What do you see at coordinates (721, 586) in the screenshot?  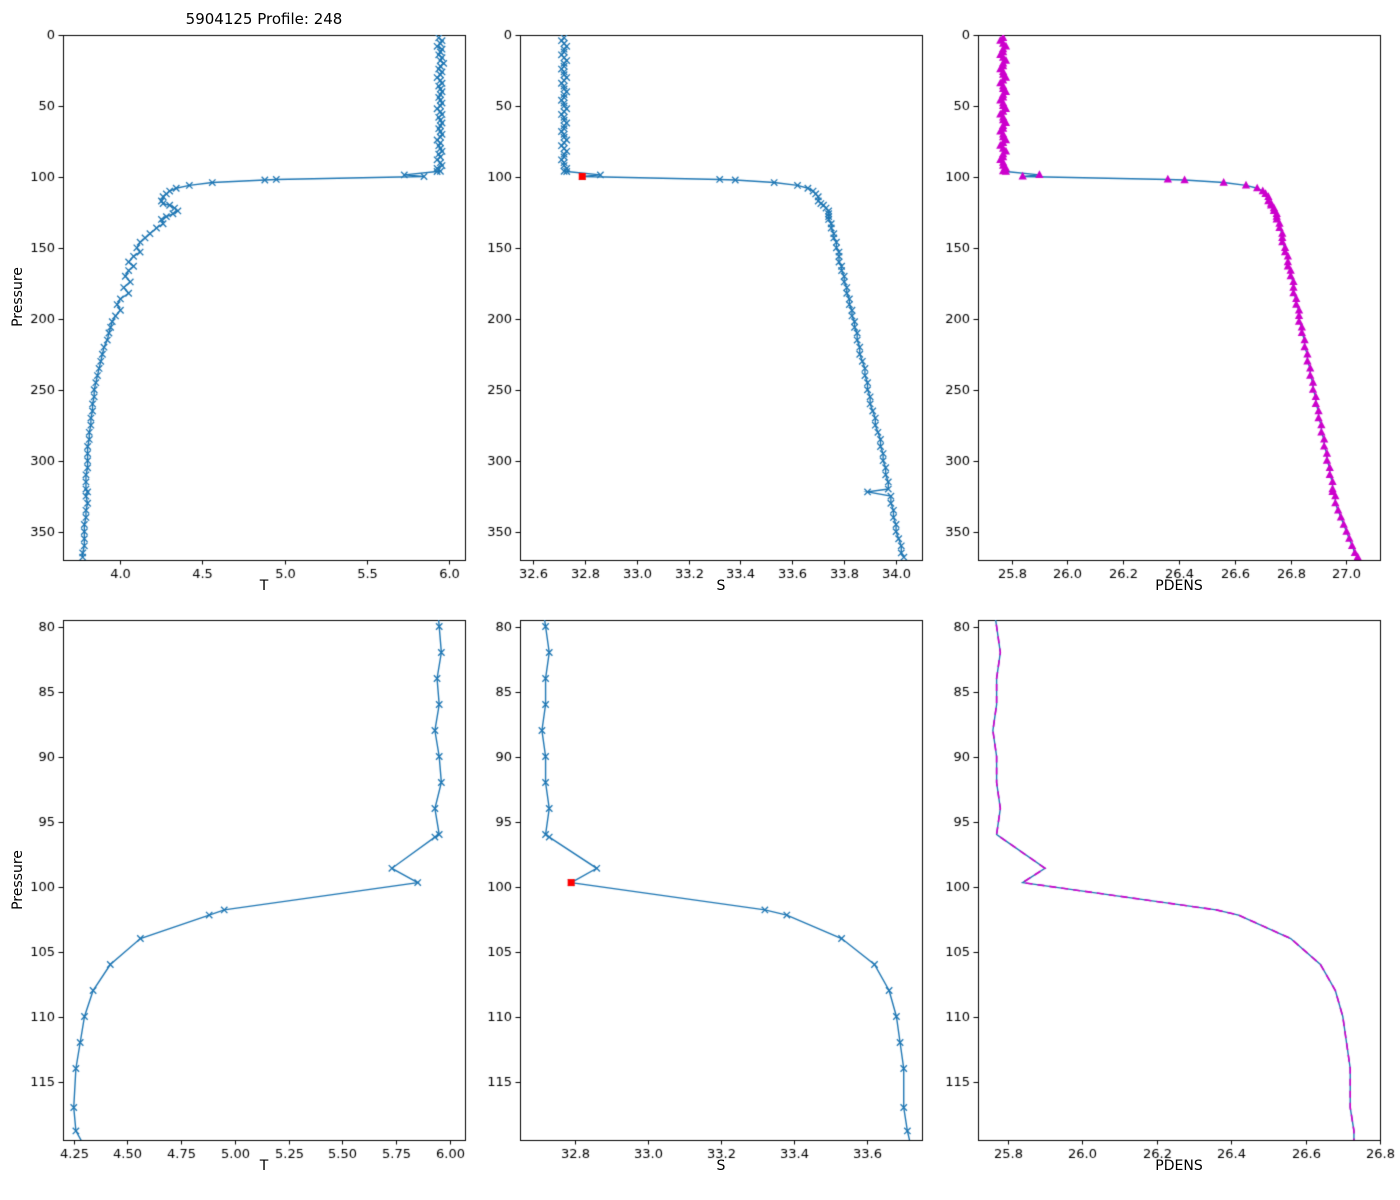 I see `xlabel-s-full: S` at bounding box center [721, 586].